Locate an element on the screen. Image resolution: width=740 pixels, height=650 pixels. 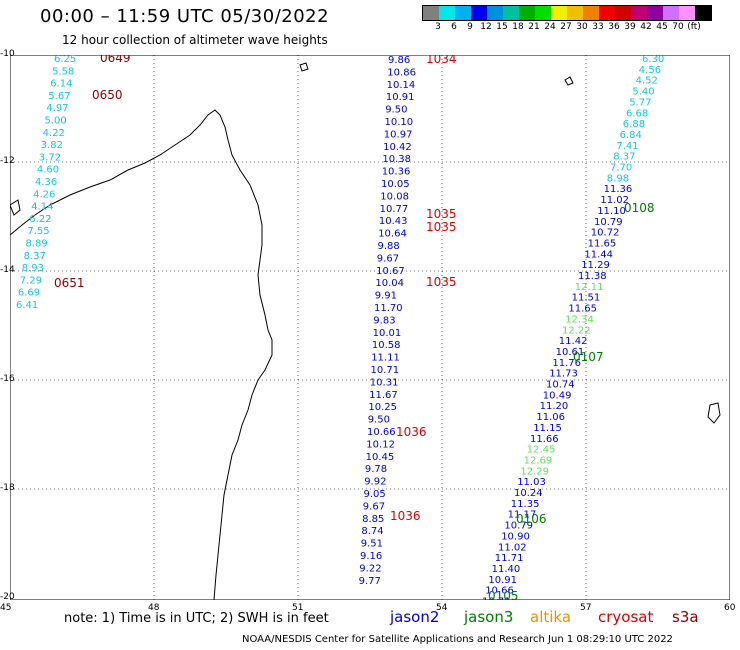
swh-label-jason2-central: 10.45 is located at coordinates (380, 457).